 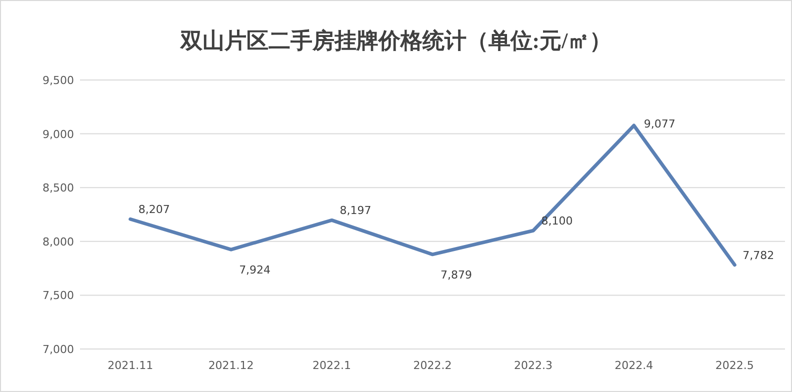 I want to click on x-tick-label: 2022.5, so click(x=734, y=365).